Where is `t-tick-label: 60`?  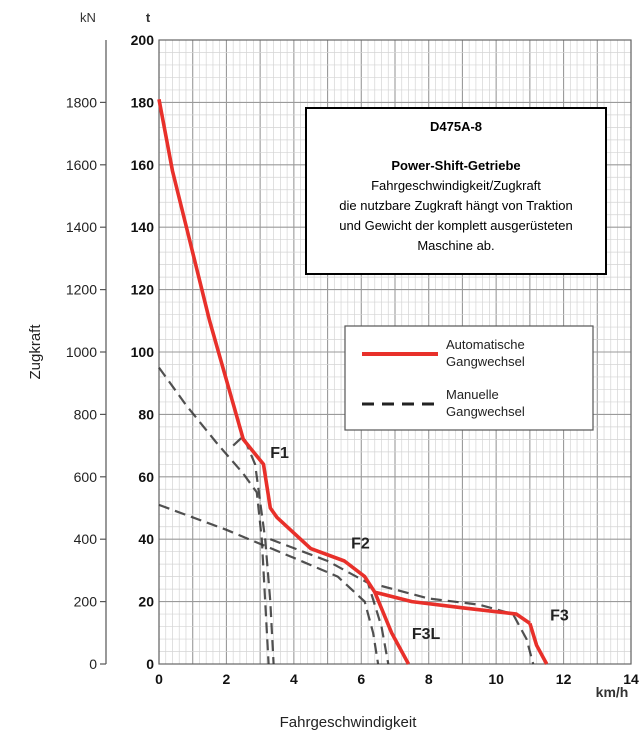
t-tick-label: 60 is located at coordinates (146, 477).